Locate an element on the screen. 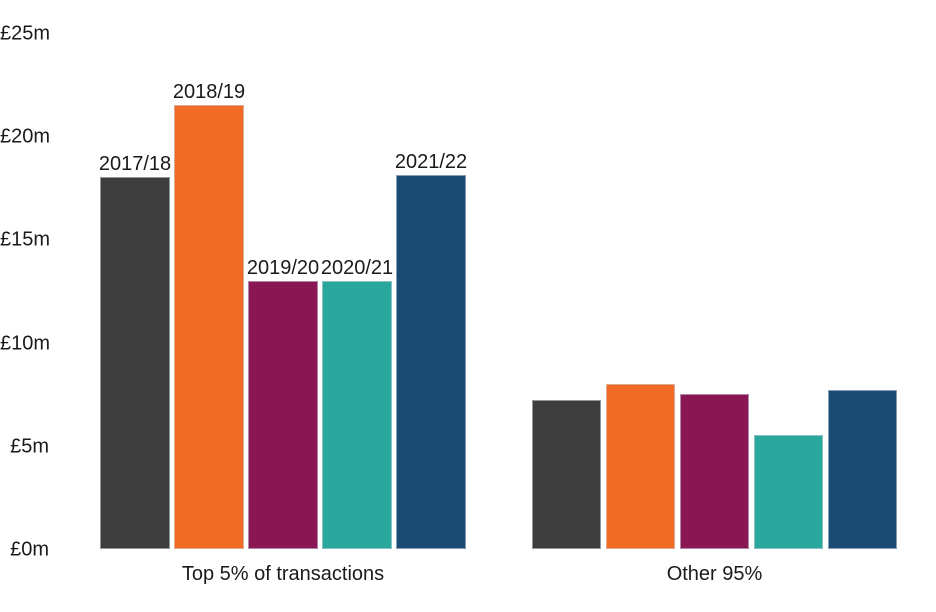  bar-2019-20: 2019/20 is located at coordinates (283, 403).